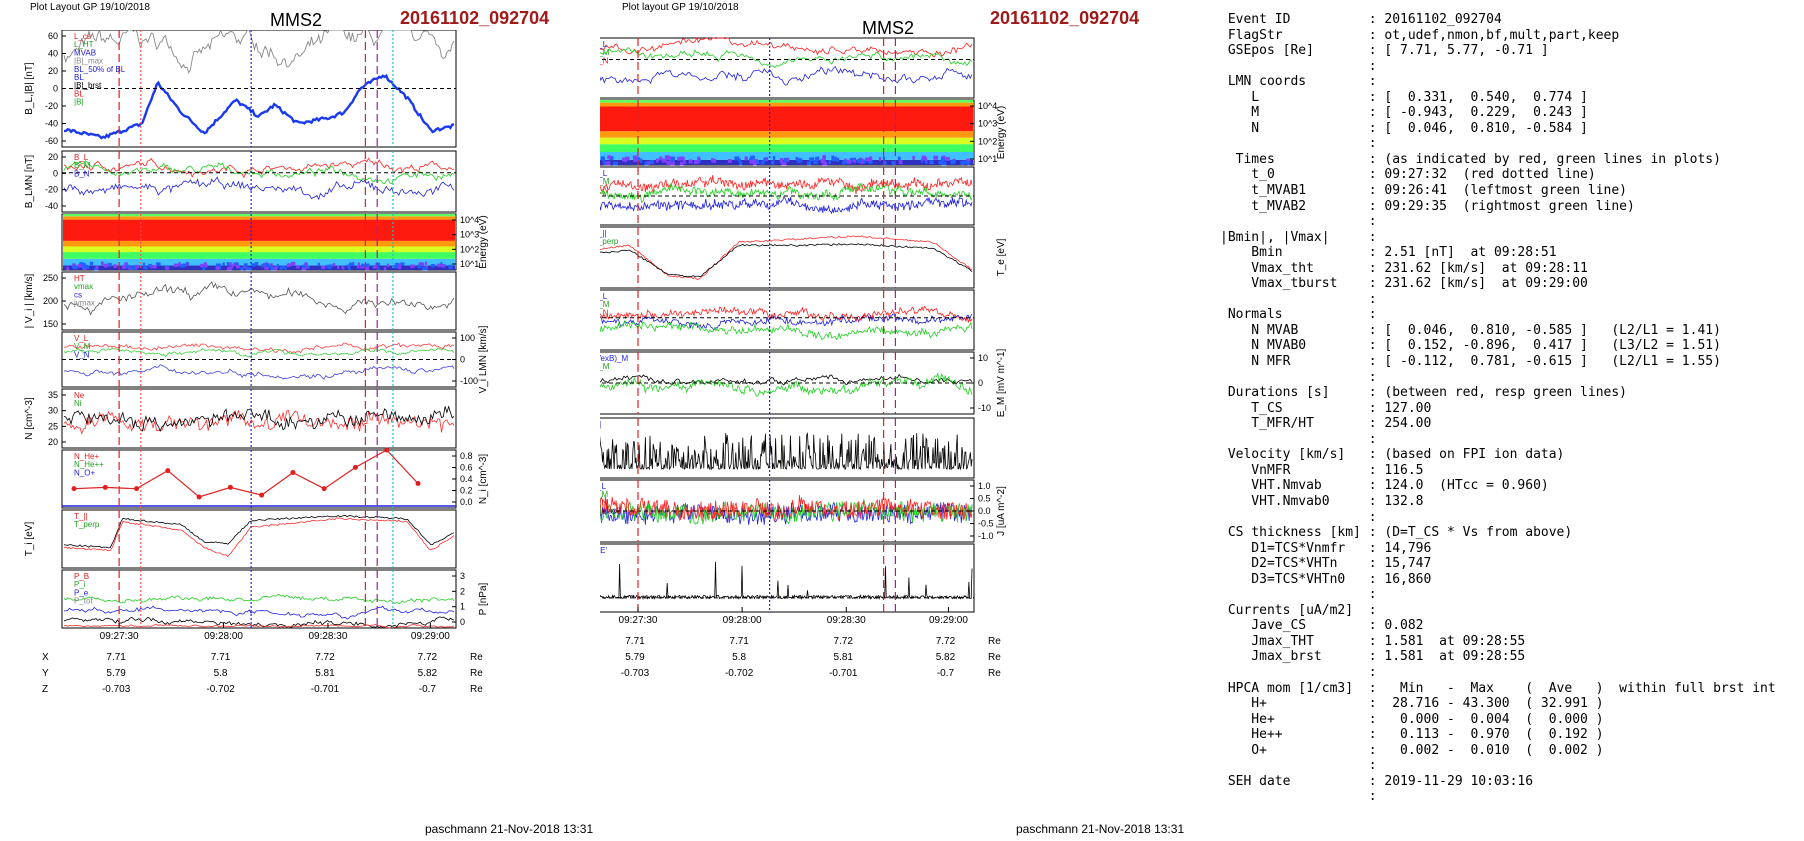  I want to click on y-axis-label: N_i [cm^-3], so click(483, 479).